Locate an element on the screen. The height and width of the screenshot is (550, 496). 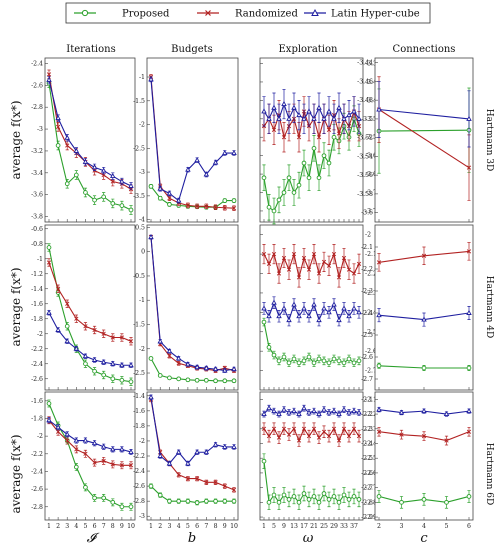
legend-entry-proposed: Proposed is located at coordinates (122, 14).